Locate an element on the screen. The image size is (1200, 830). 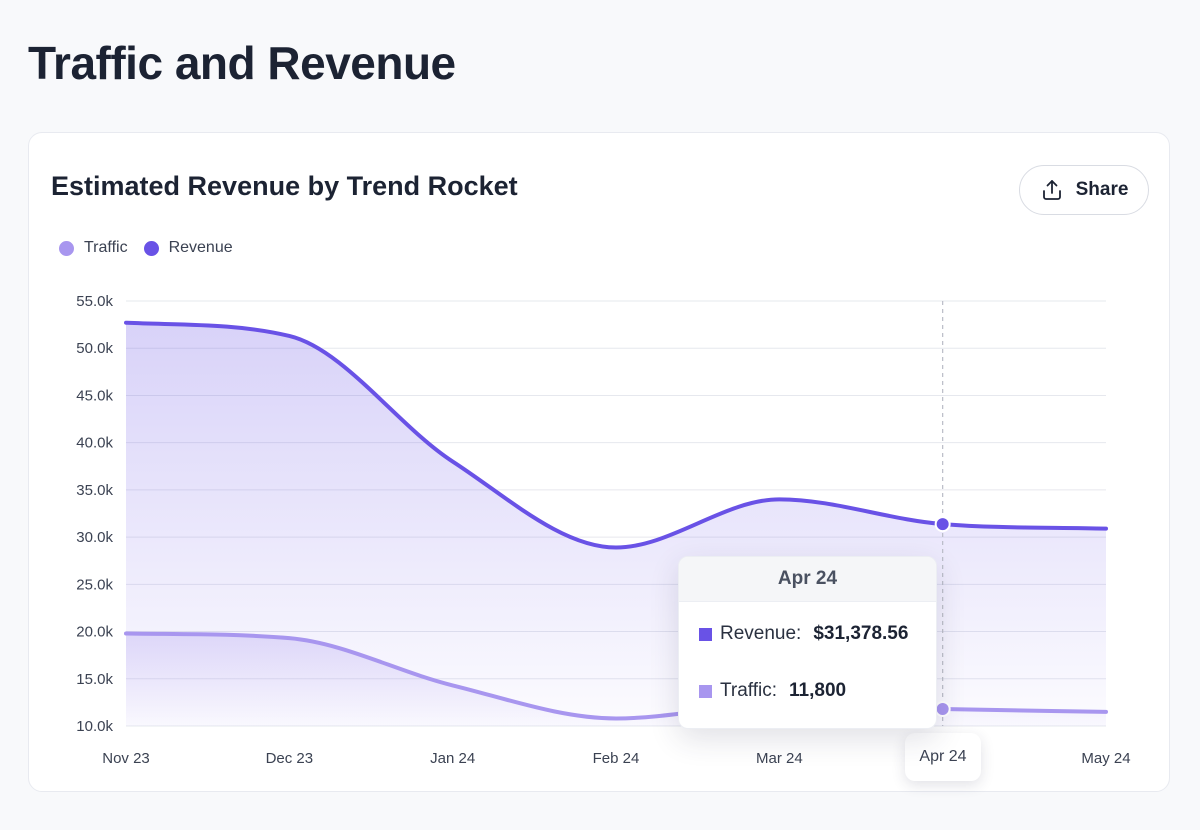
share-button: Share is located at coordinates (1084, 190).